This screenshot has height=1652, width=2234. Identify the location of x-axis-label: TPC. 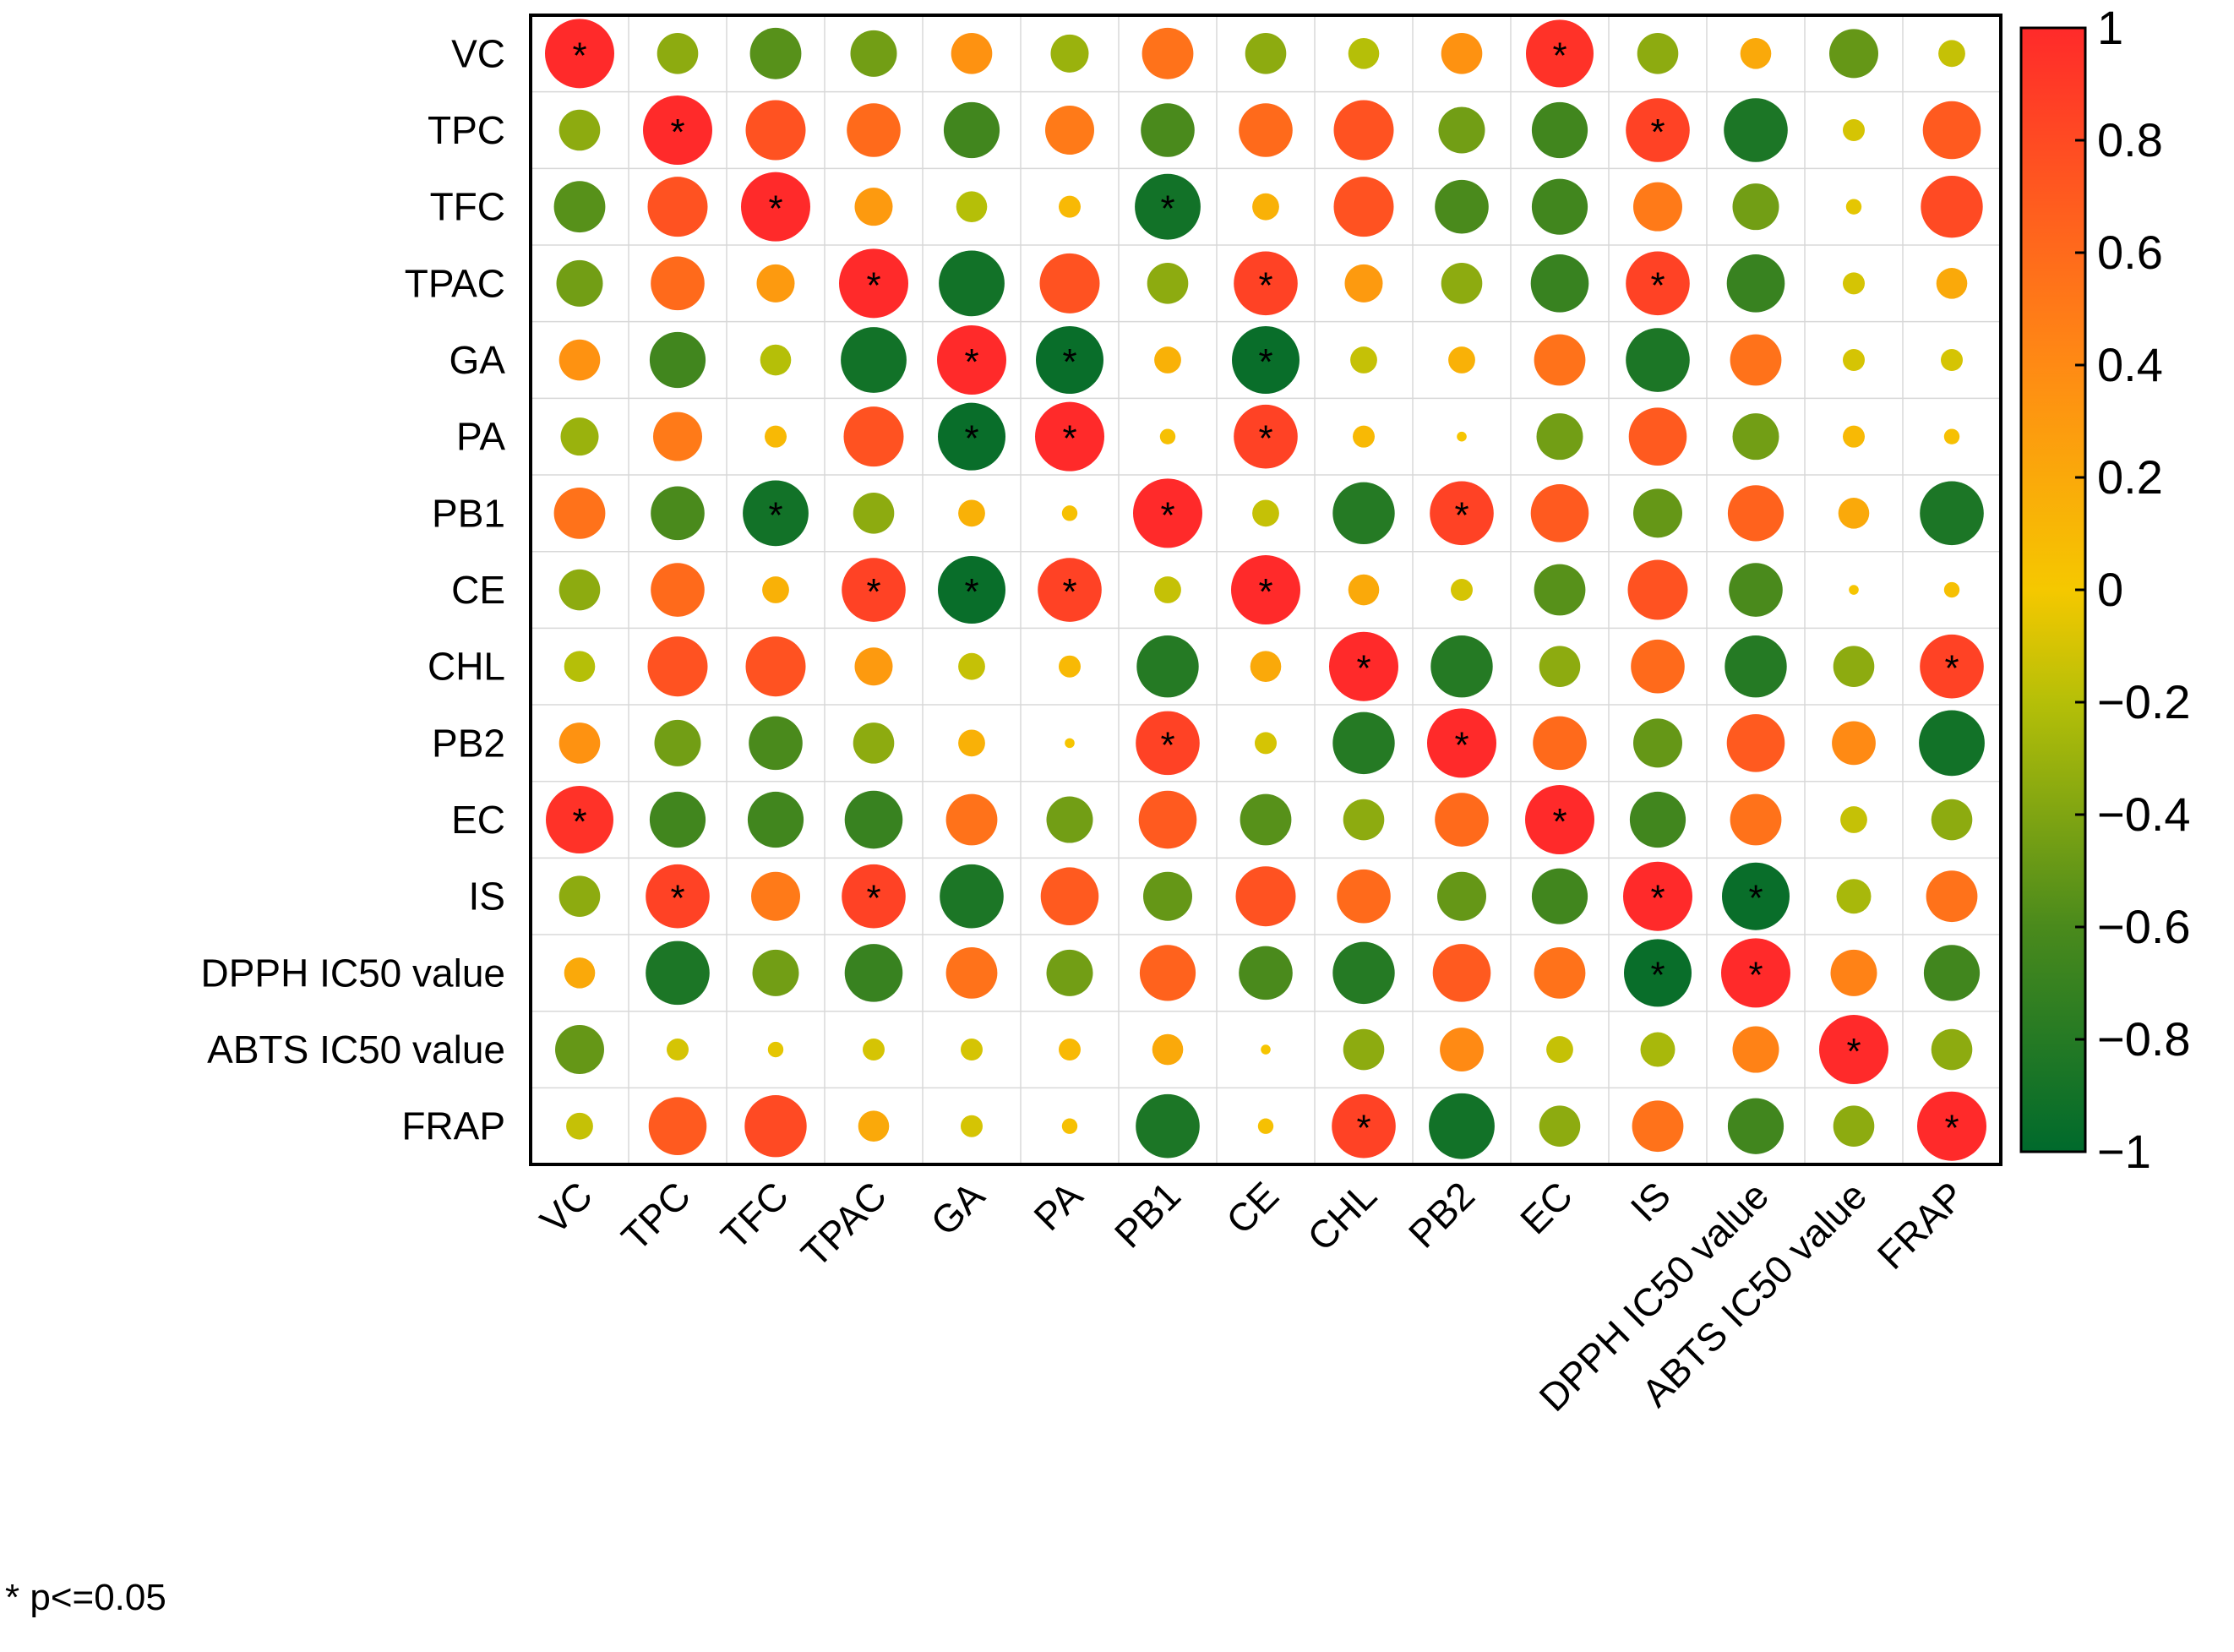
(656, 1216).